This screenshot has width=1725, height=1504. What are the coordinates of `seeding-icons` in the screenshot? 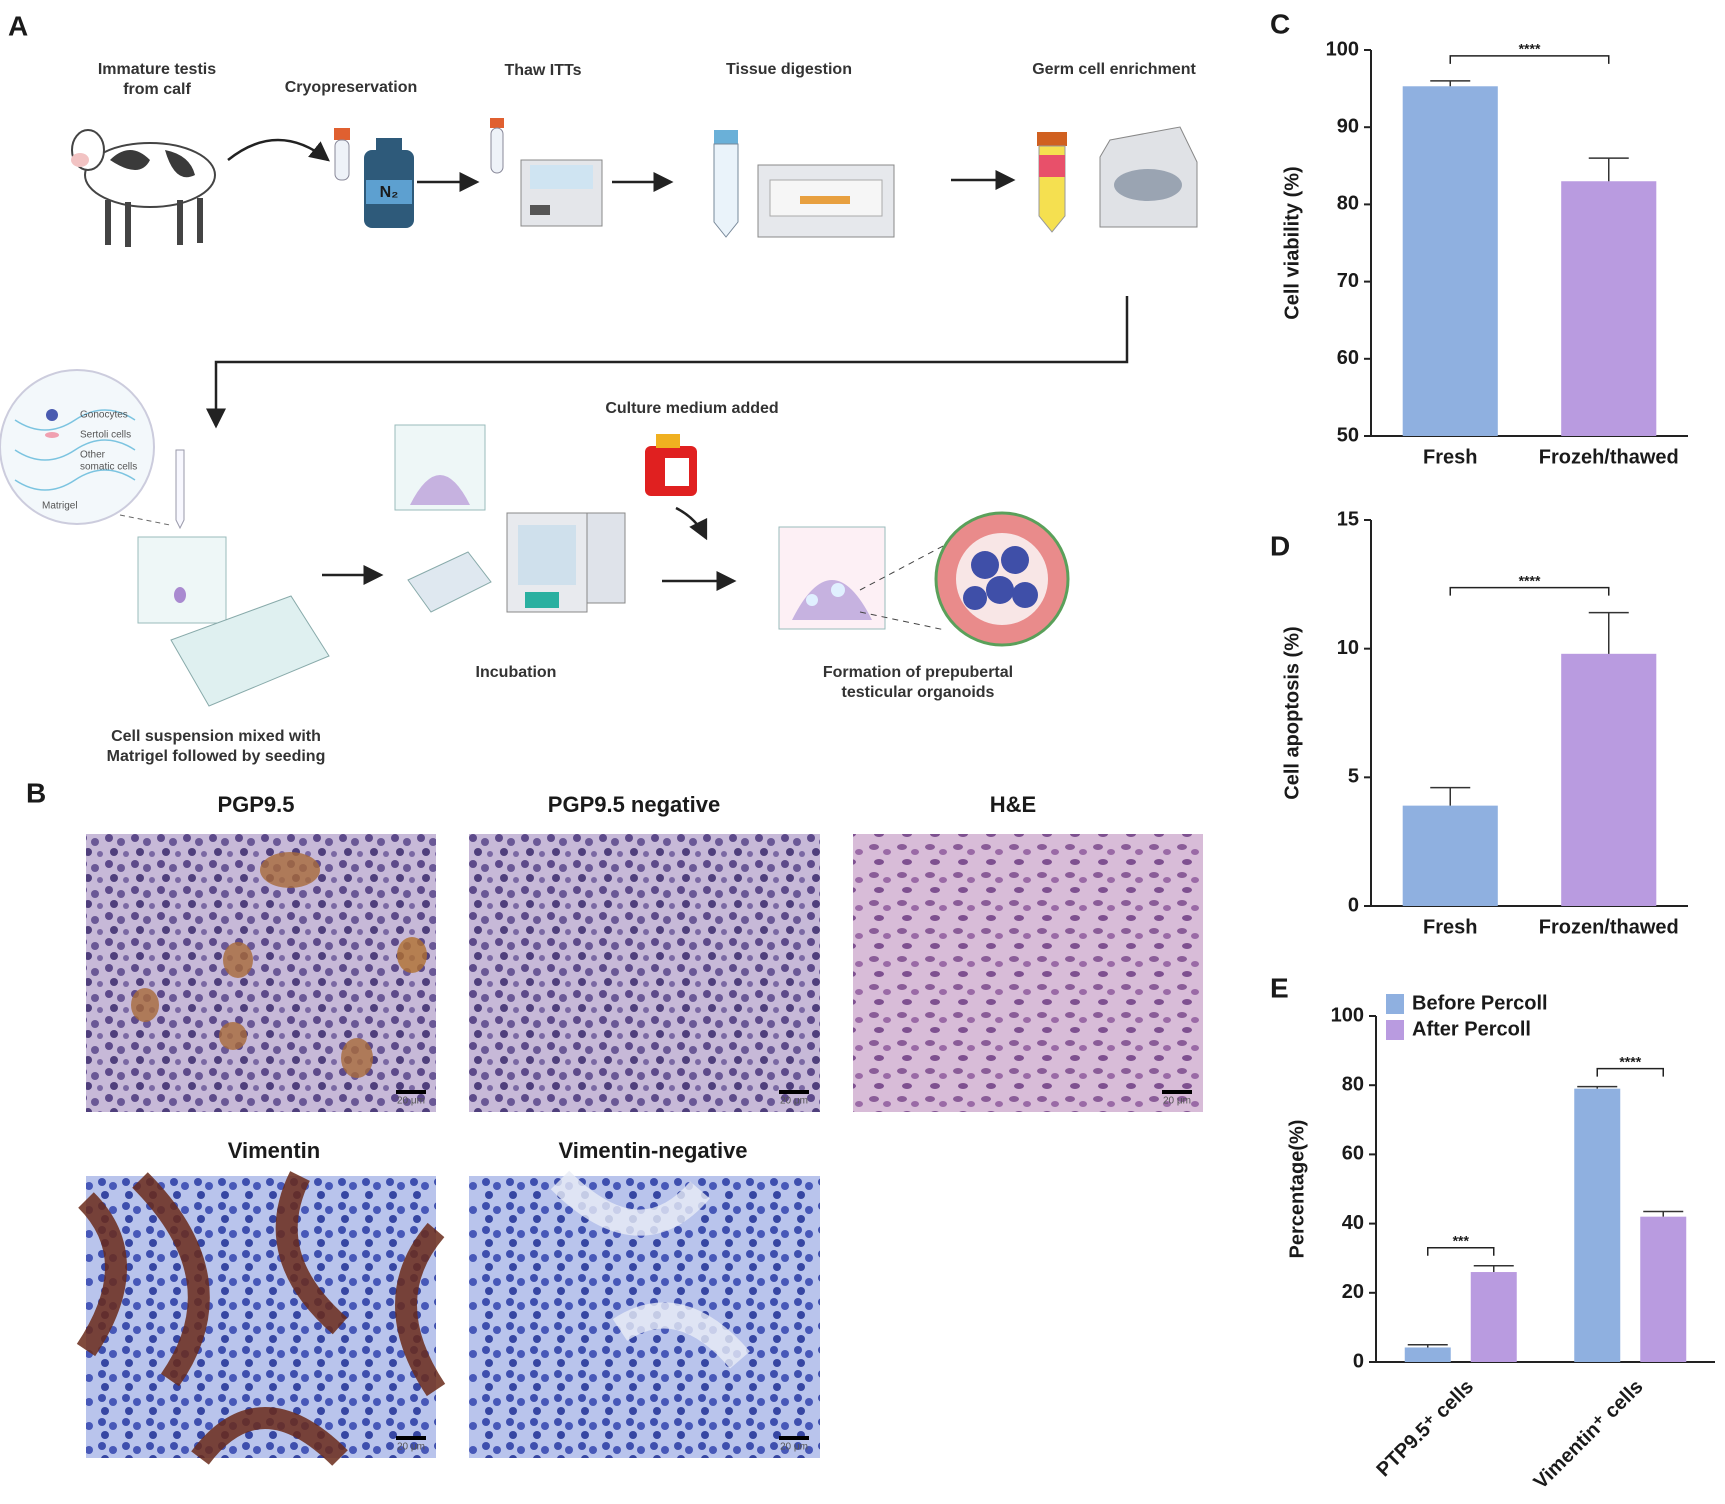 It's located at (233, 578).